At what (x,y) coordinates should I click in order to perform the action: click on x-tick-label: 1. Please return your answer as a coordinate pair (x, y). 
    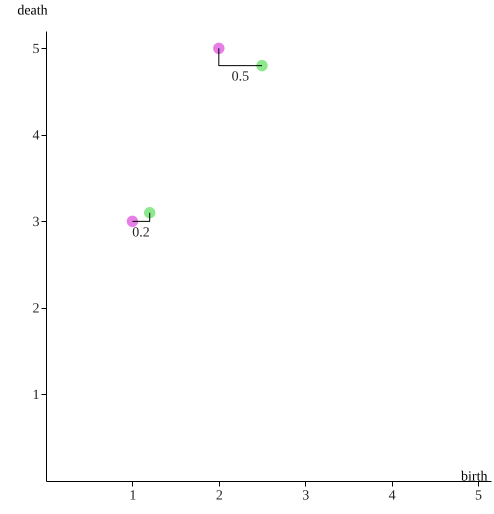
    Looking at the image, I should click on (132, 496).